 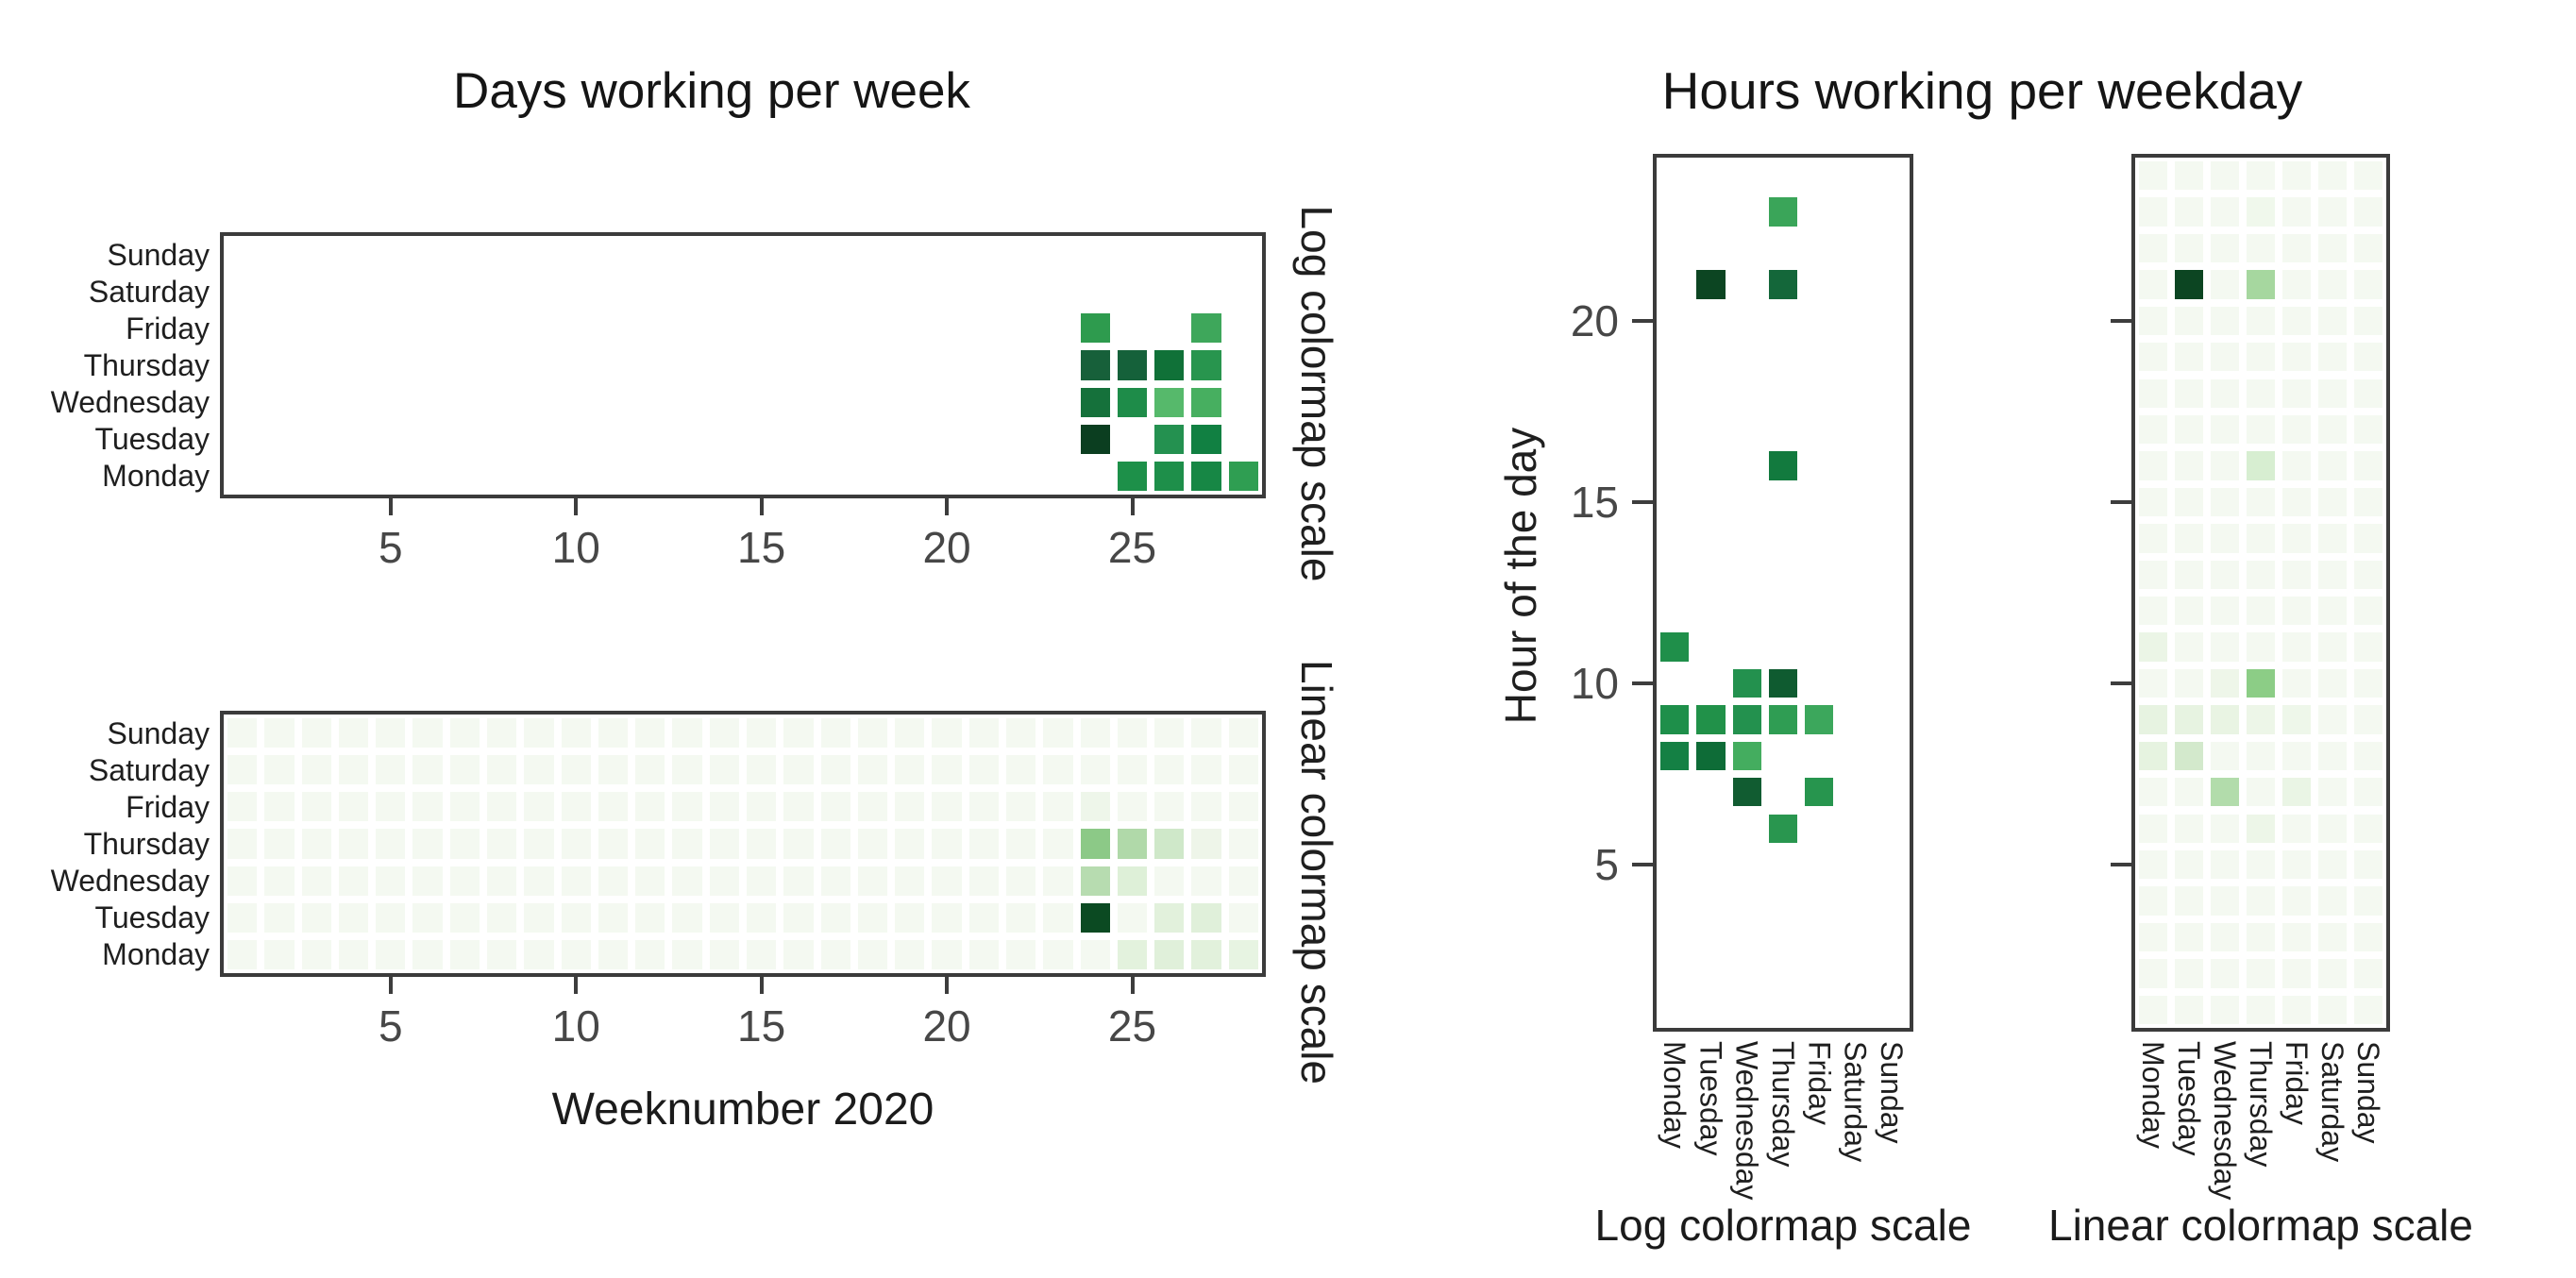 I want to click on weekday-column-label: Friday, so click(x=2297, y=1083).